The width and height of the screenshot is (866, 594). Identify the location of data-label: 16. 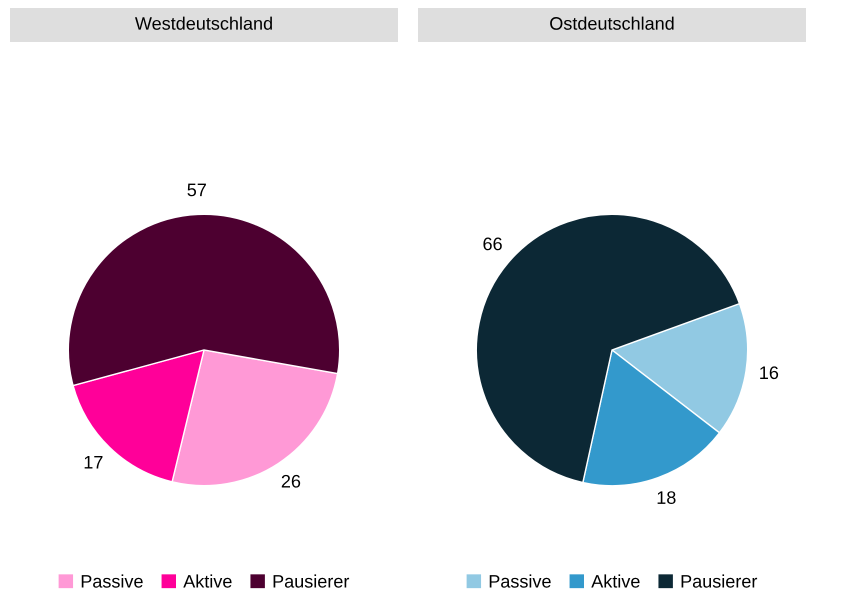
(769, 373).